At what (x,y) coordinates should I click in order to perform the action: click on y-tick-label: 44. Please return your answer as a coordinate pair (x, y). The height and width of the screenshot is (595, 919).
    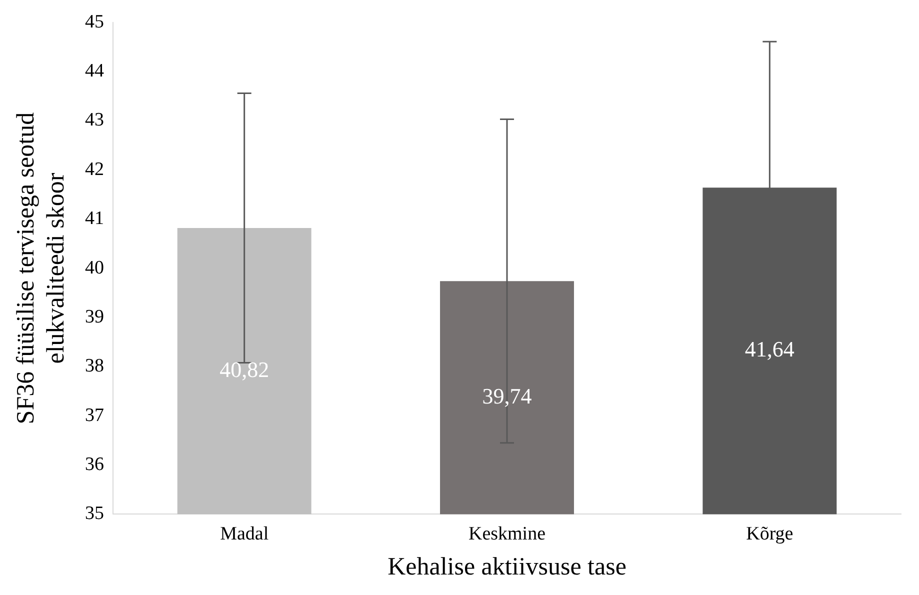
    Looking at the image, I should click on (94, 71).